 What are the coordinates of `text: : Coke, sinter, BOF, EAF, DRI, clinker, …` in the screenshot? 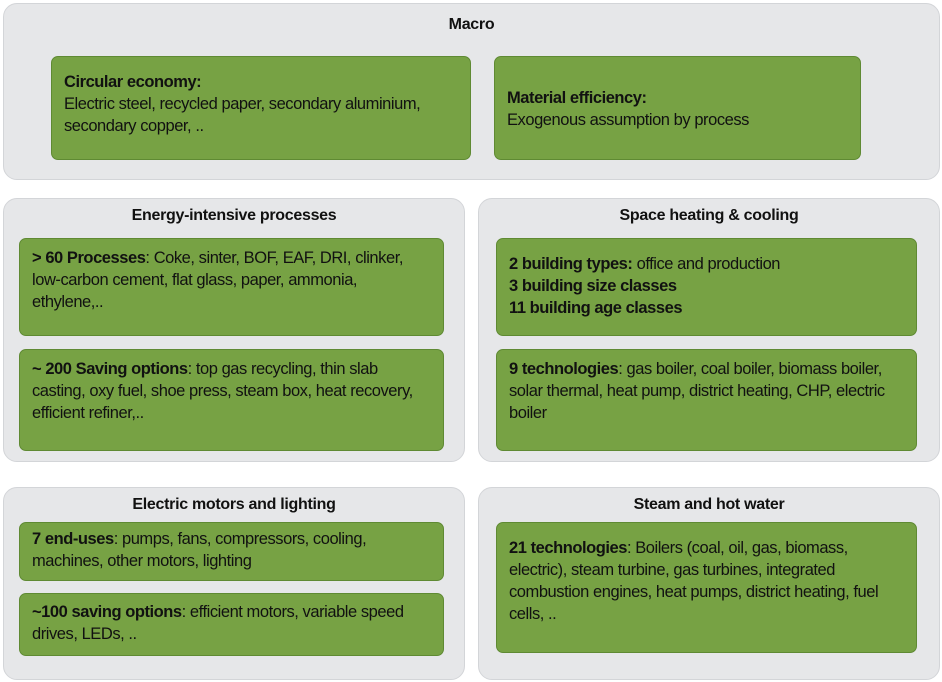 It's located at (217, 280).